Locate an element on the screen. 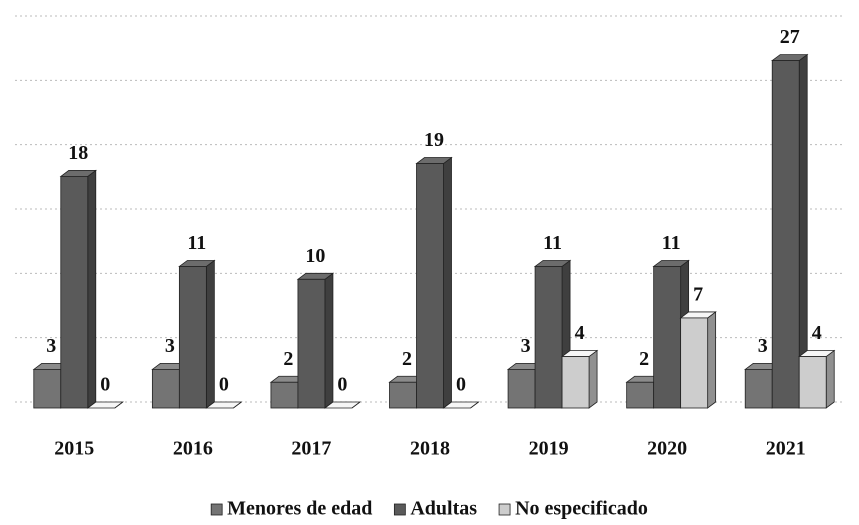 Image resolution: width=859 pixels, height=525 pixels. x-tick-label: 2016 is located at coordinates (193, 449).